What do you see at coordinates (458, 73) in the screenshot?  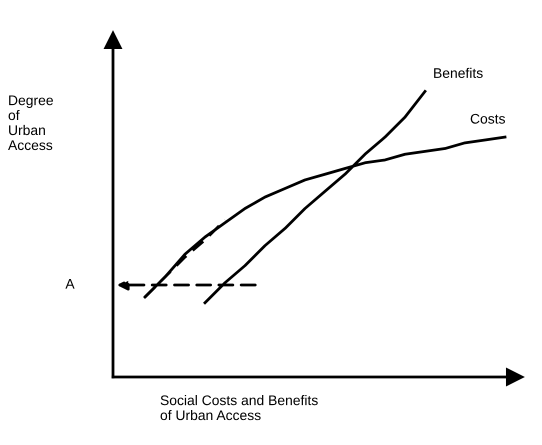 I see `series-label: Benefits` at bounding box center [458, 73].